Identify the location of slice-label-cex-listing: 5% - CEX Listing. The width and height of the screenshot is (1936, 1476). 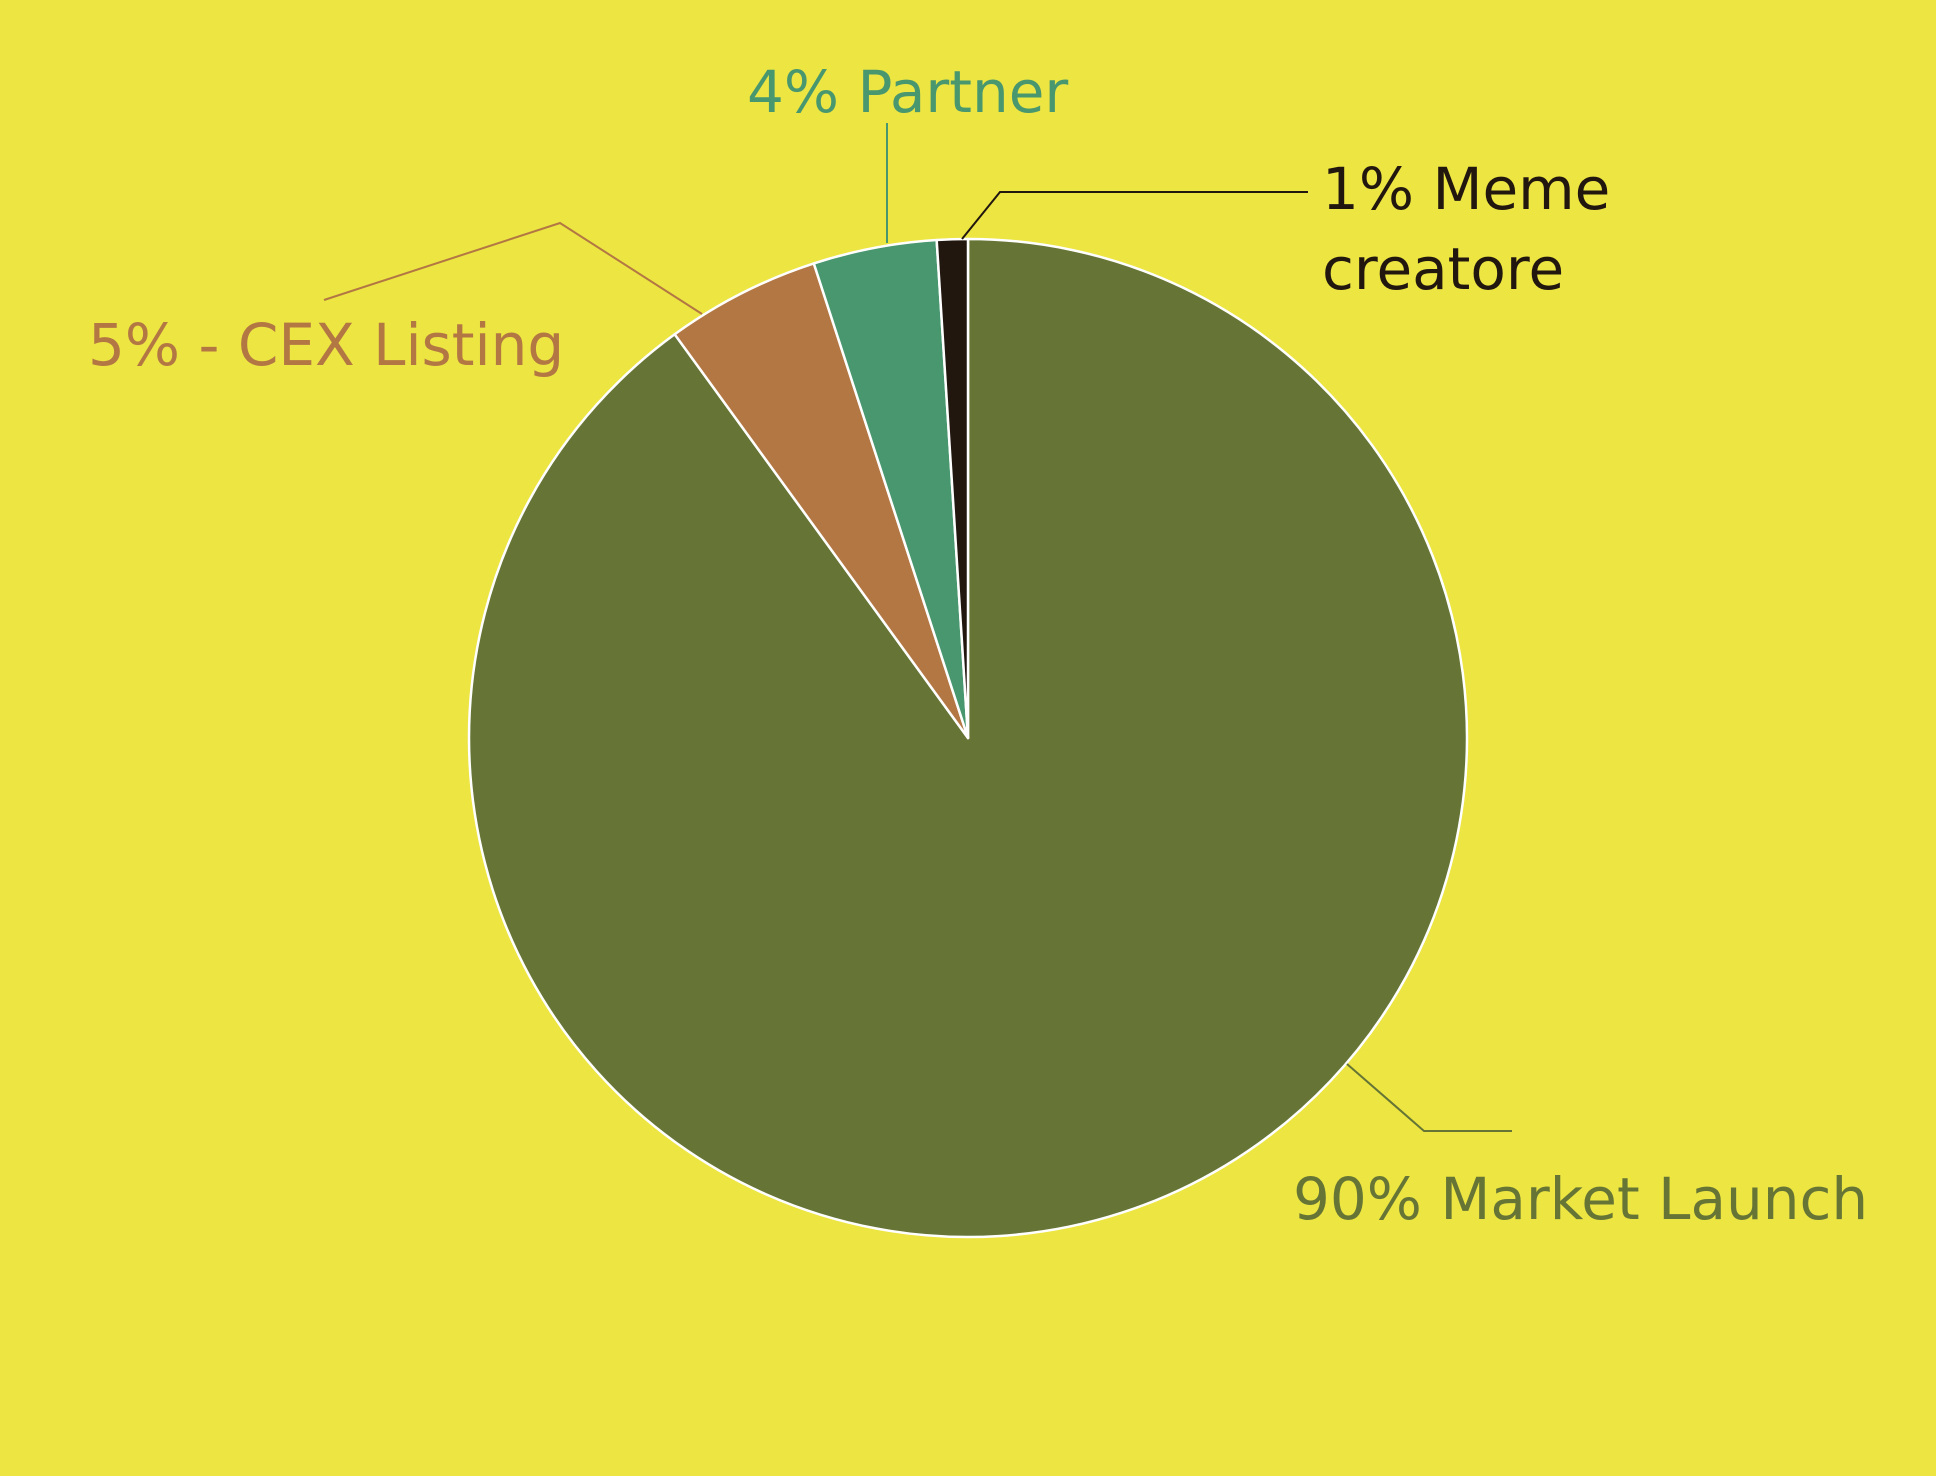
(326, 345).